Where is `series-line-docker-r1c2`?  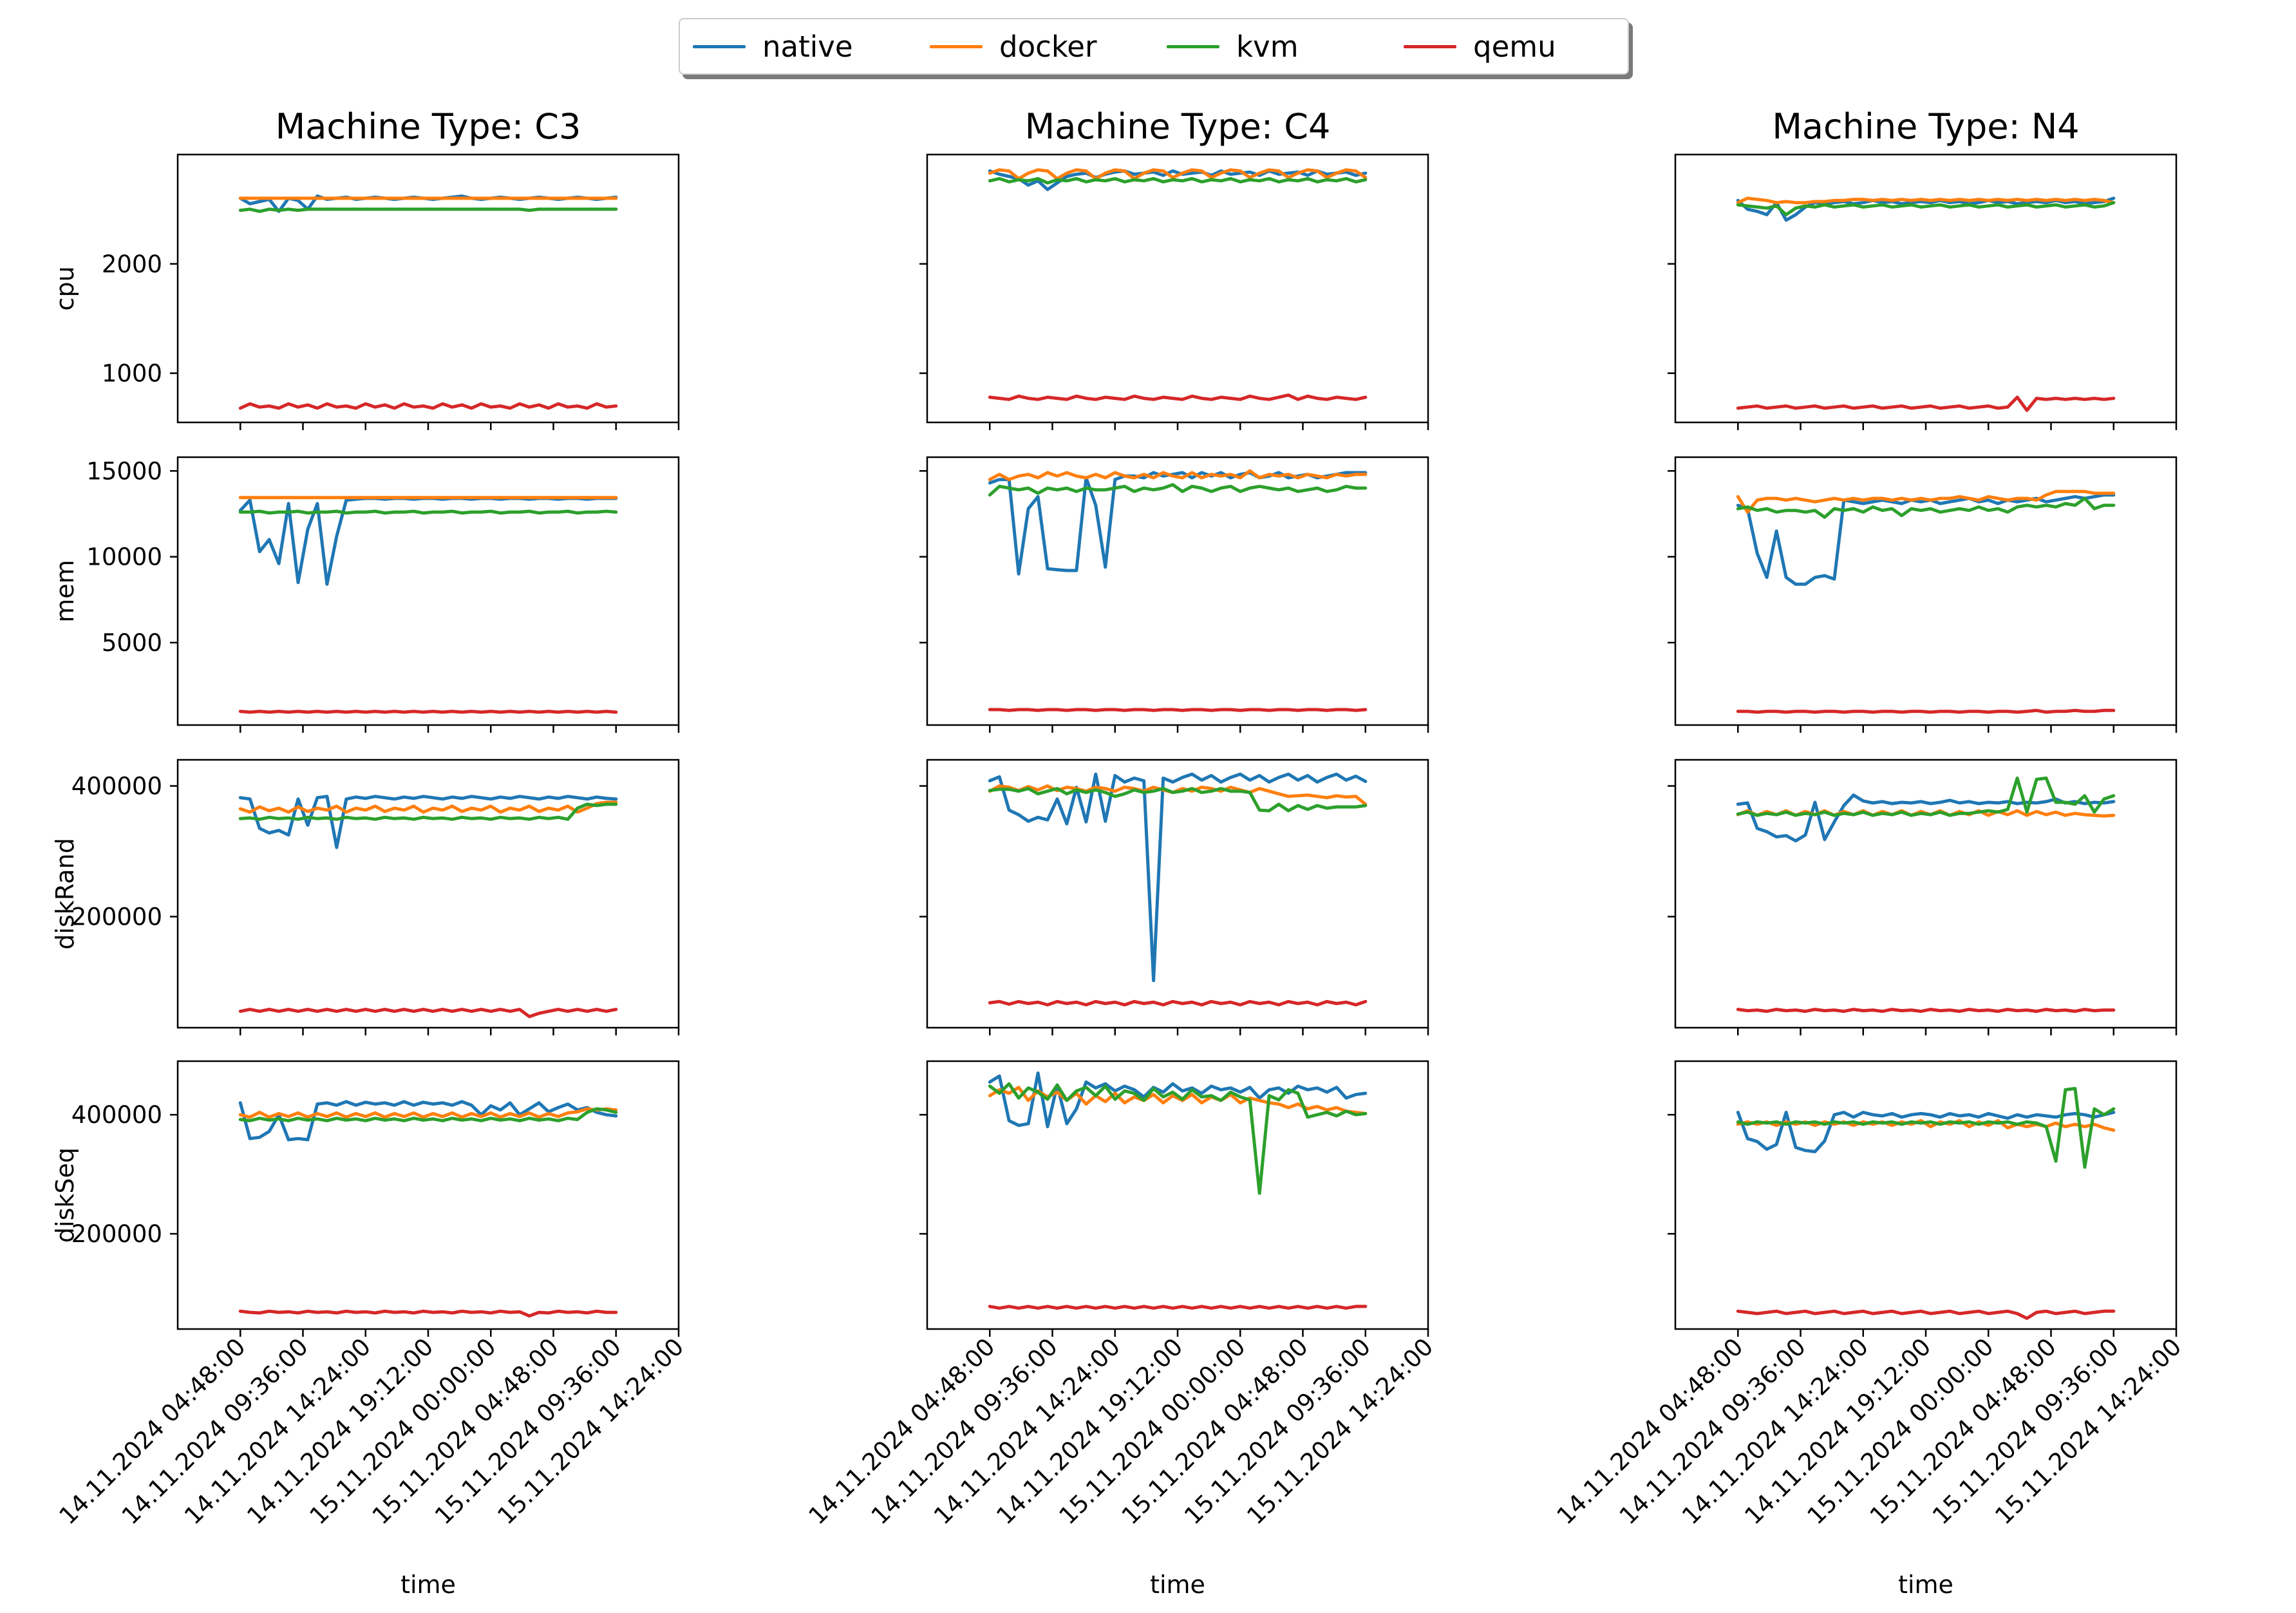 series-line-docker-r1c2 is located at coordinates (1926, 502).